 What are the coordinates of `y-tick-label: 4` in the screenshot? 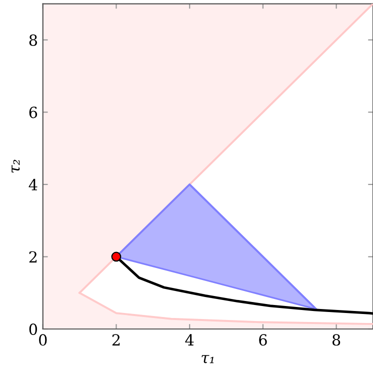 It's located at (33, 184).